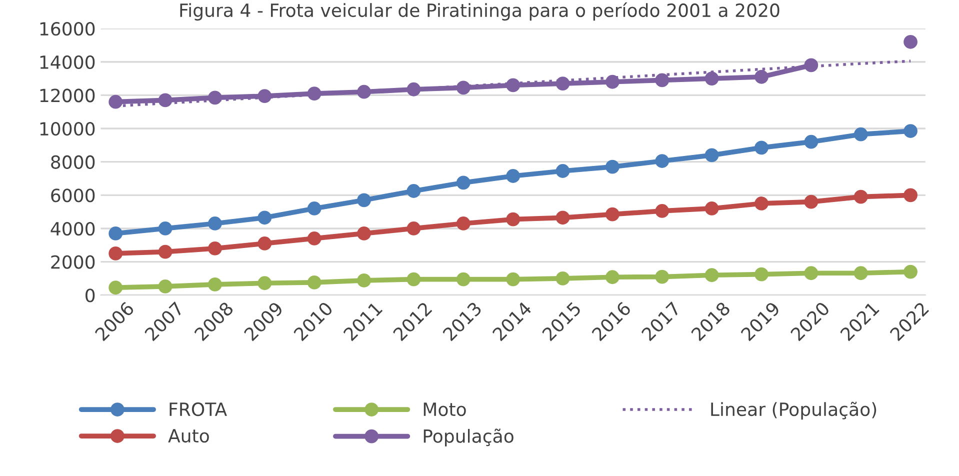 This screenshot has width=959, height=476. I want to click on y-tick-label: 12000, so click(67, 95).